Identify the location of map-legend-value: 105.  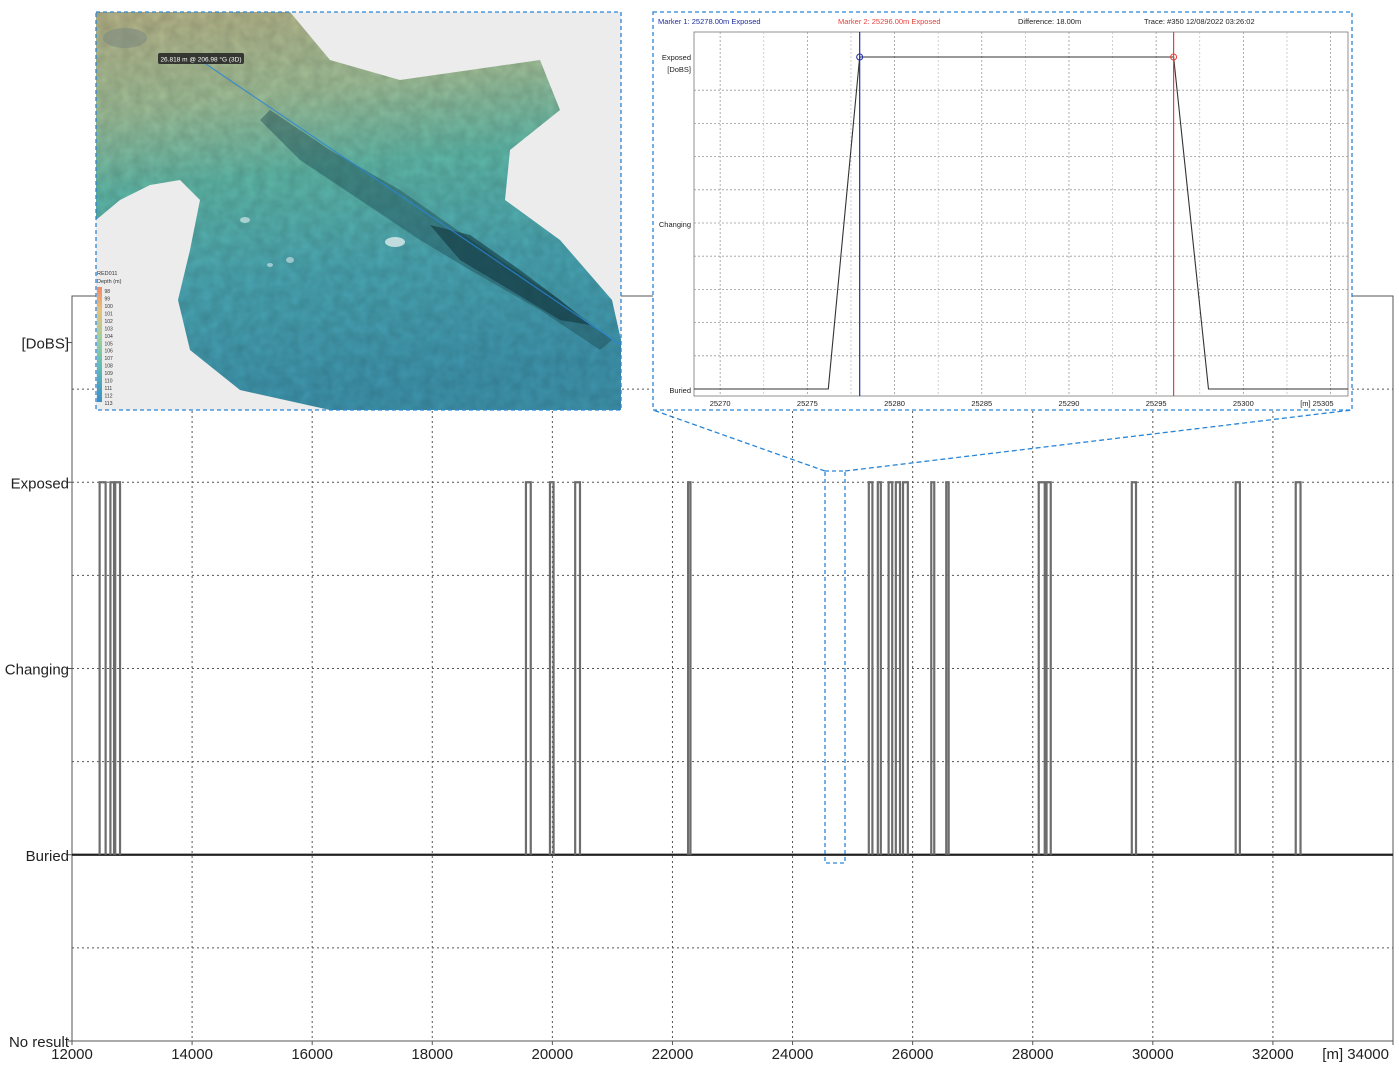
(109, 344).